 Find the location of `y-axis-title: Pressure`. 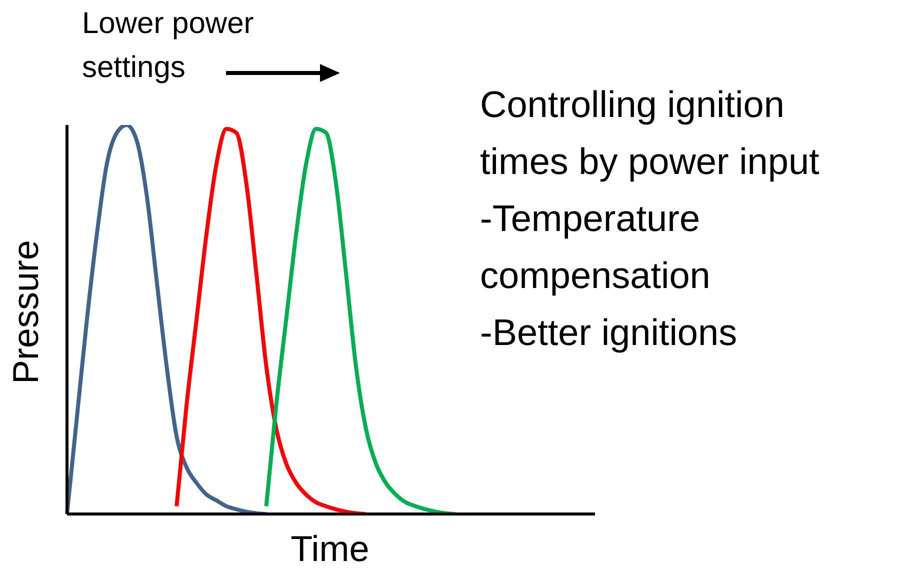

y-axis-title: Pressure is located at coordinates (26, 312).